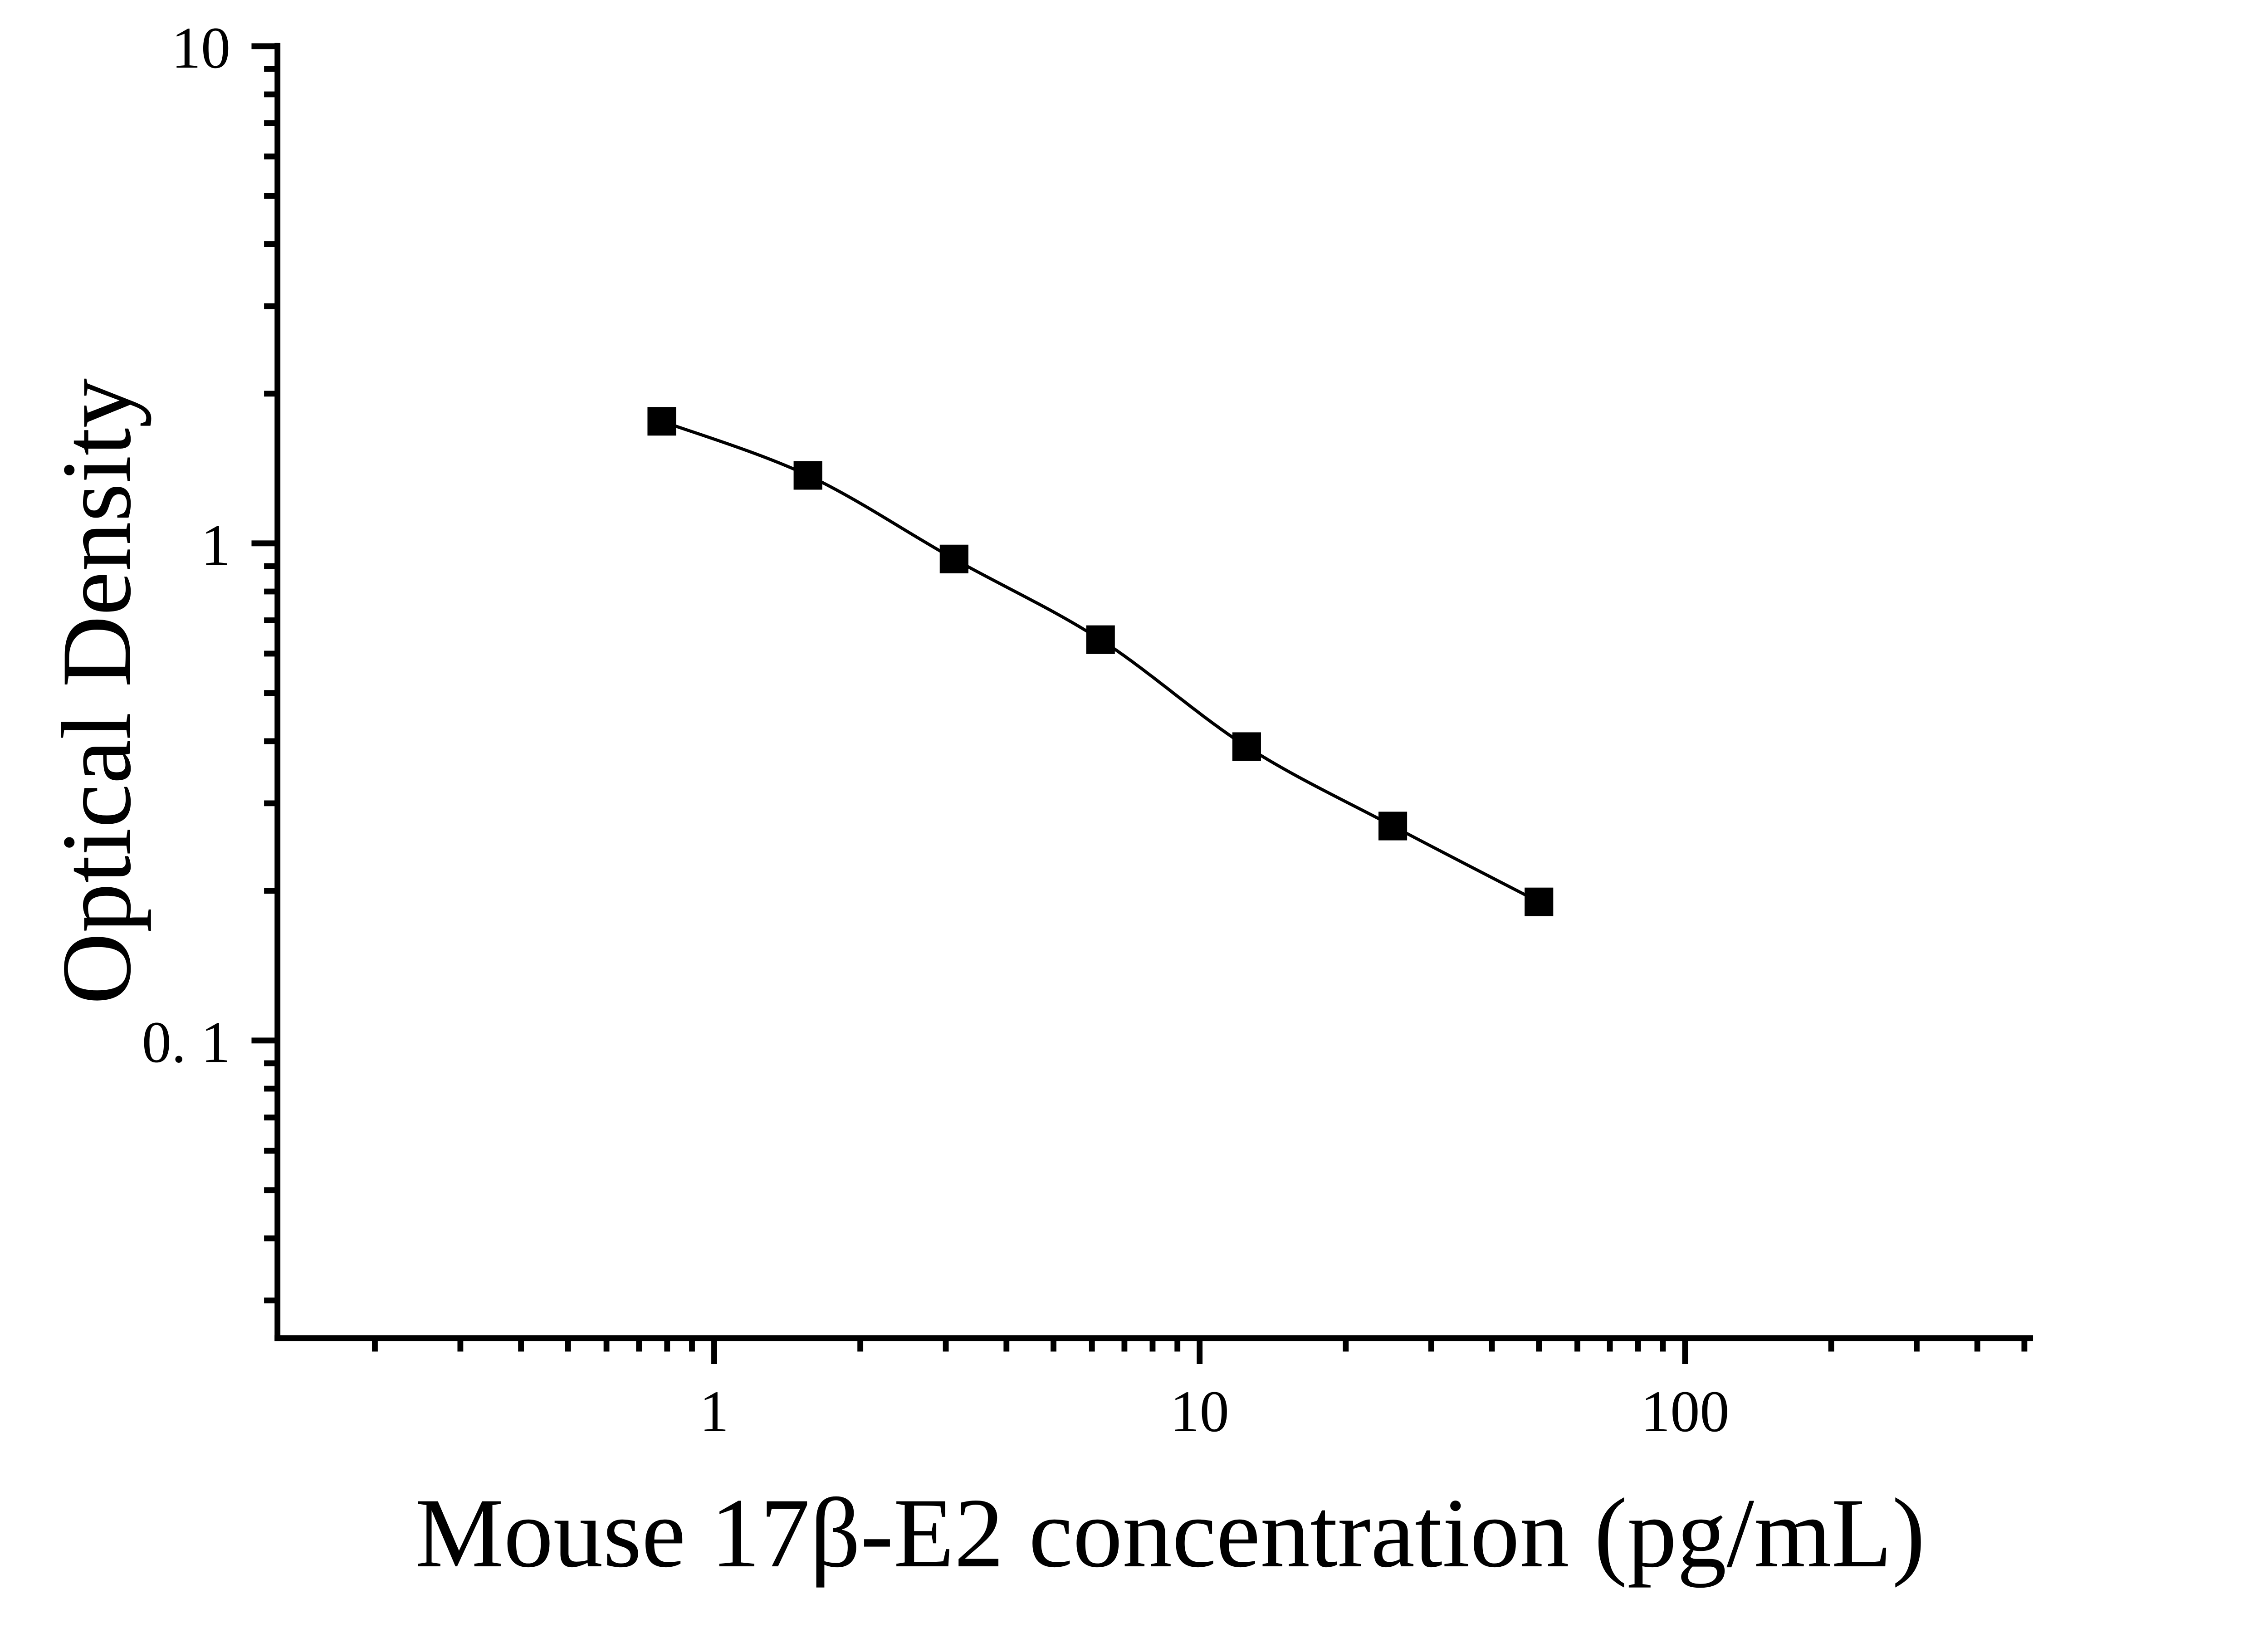 The height and width of the screenshot is (1638, 2268). I want to click on curve-line, so click(1101, 662).